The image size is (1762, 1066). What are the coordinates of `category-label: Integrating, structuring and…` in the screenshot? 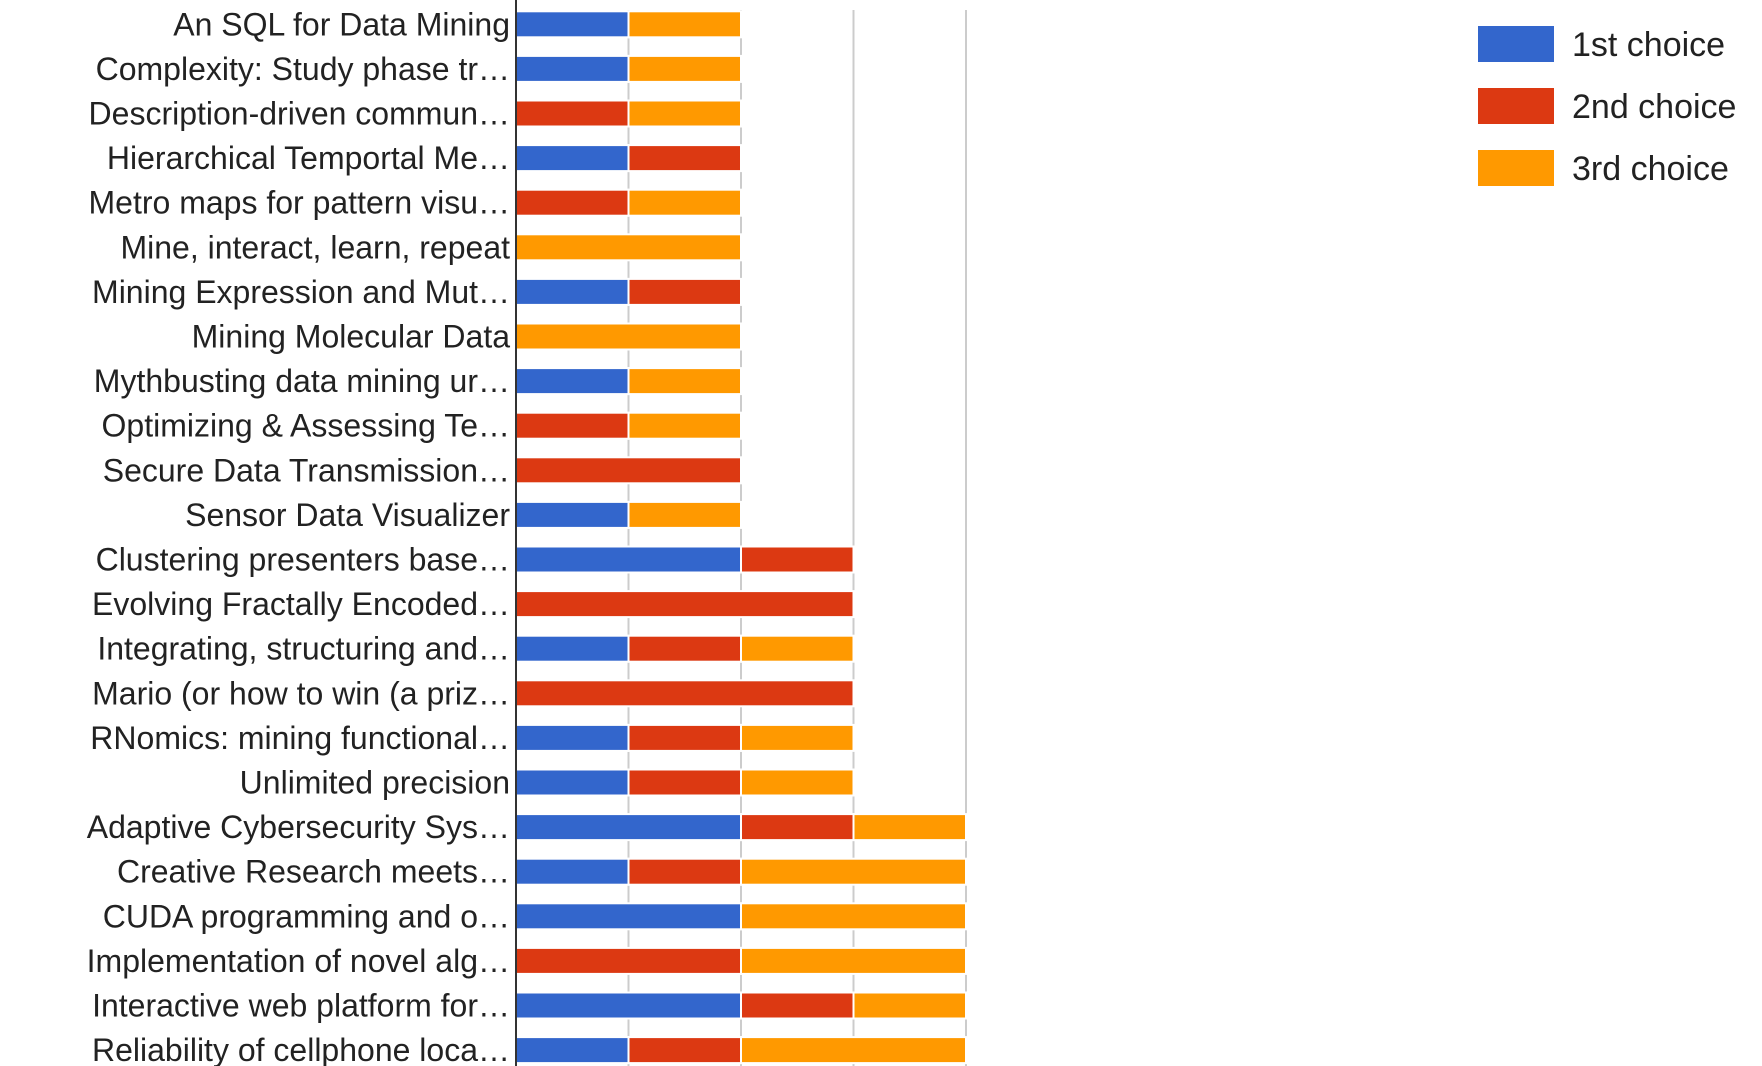 It's located at (303, 649).